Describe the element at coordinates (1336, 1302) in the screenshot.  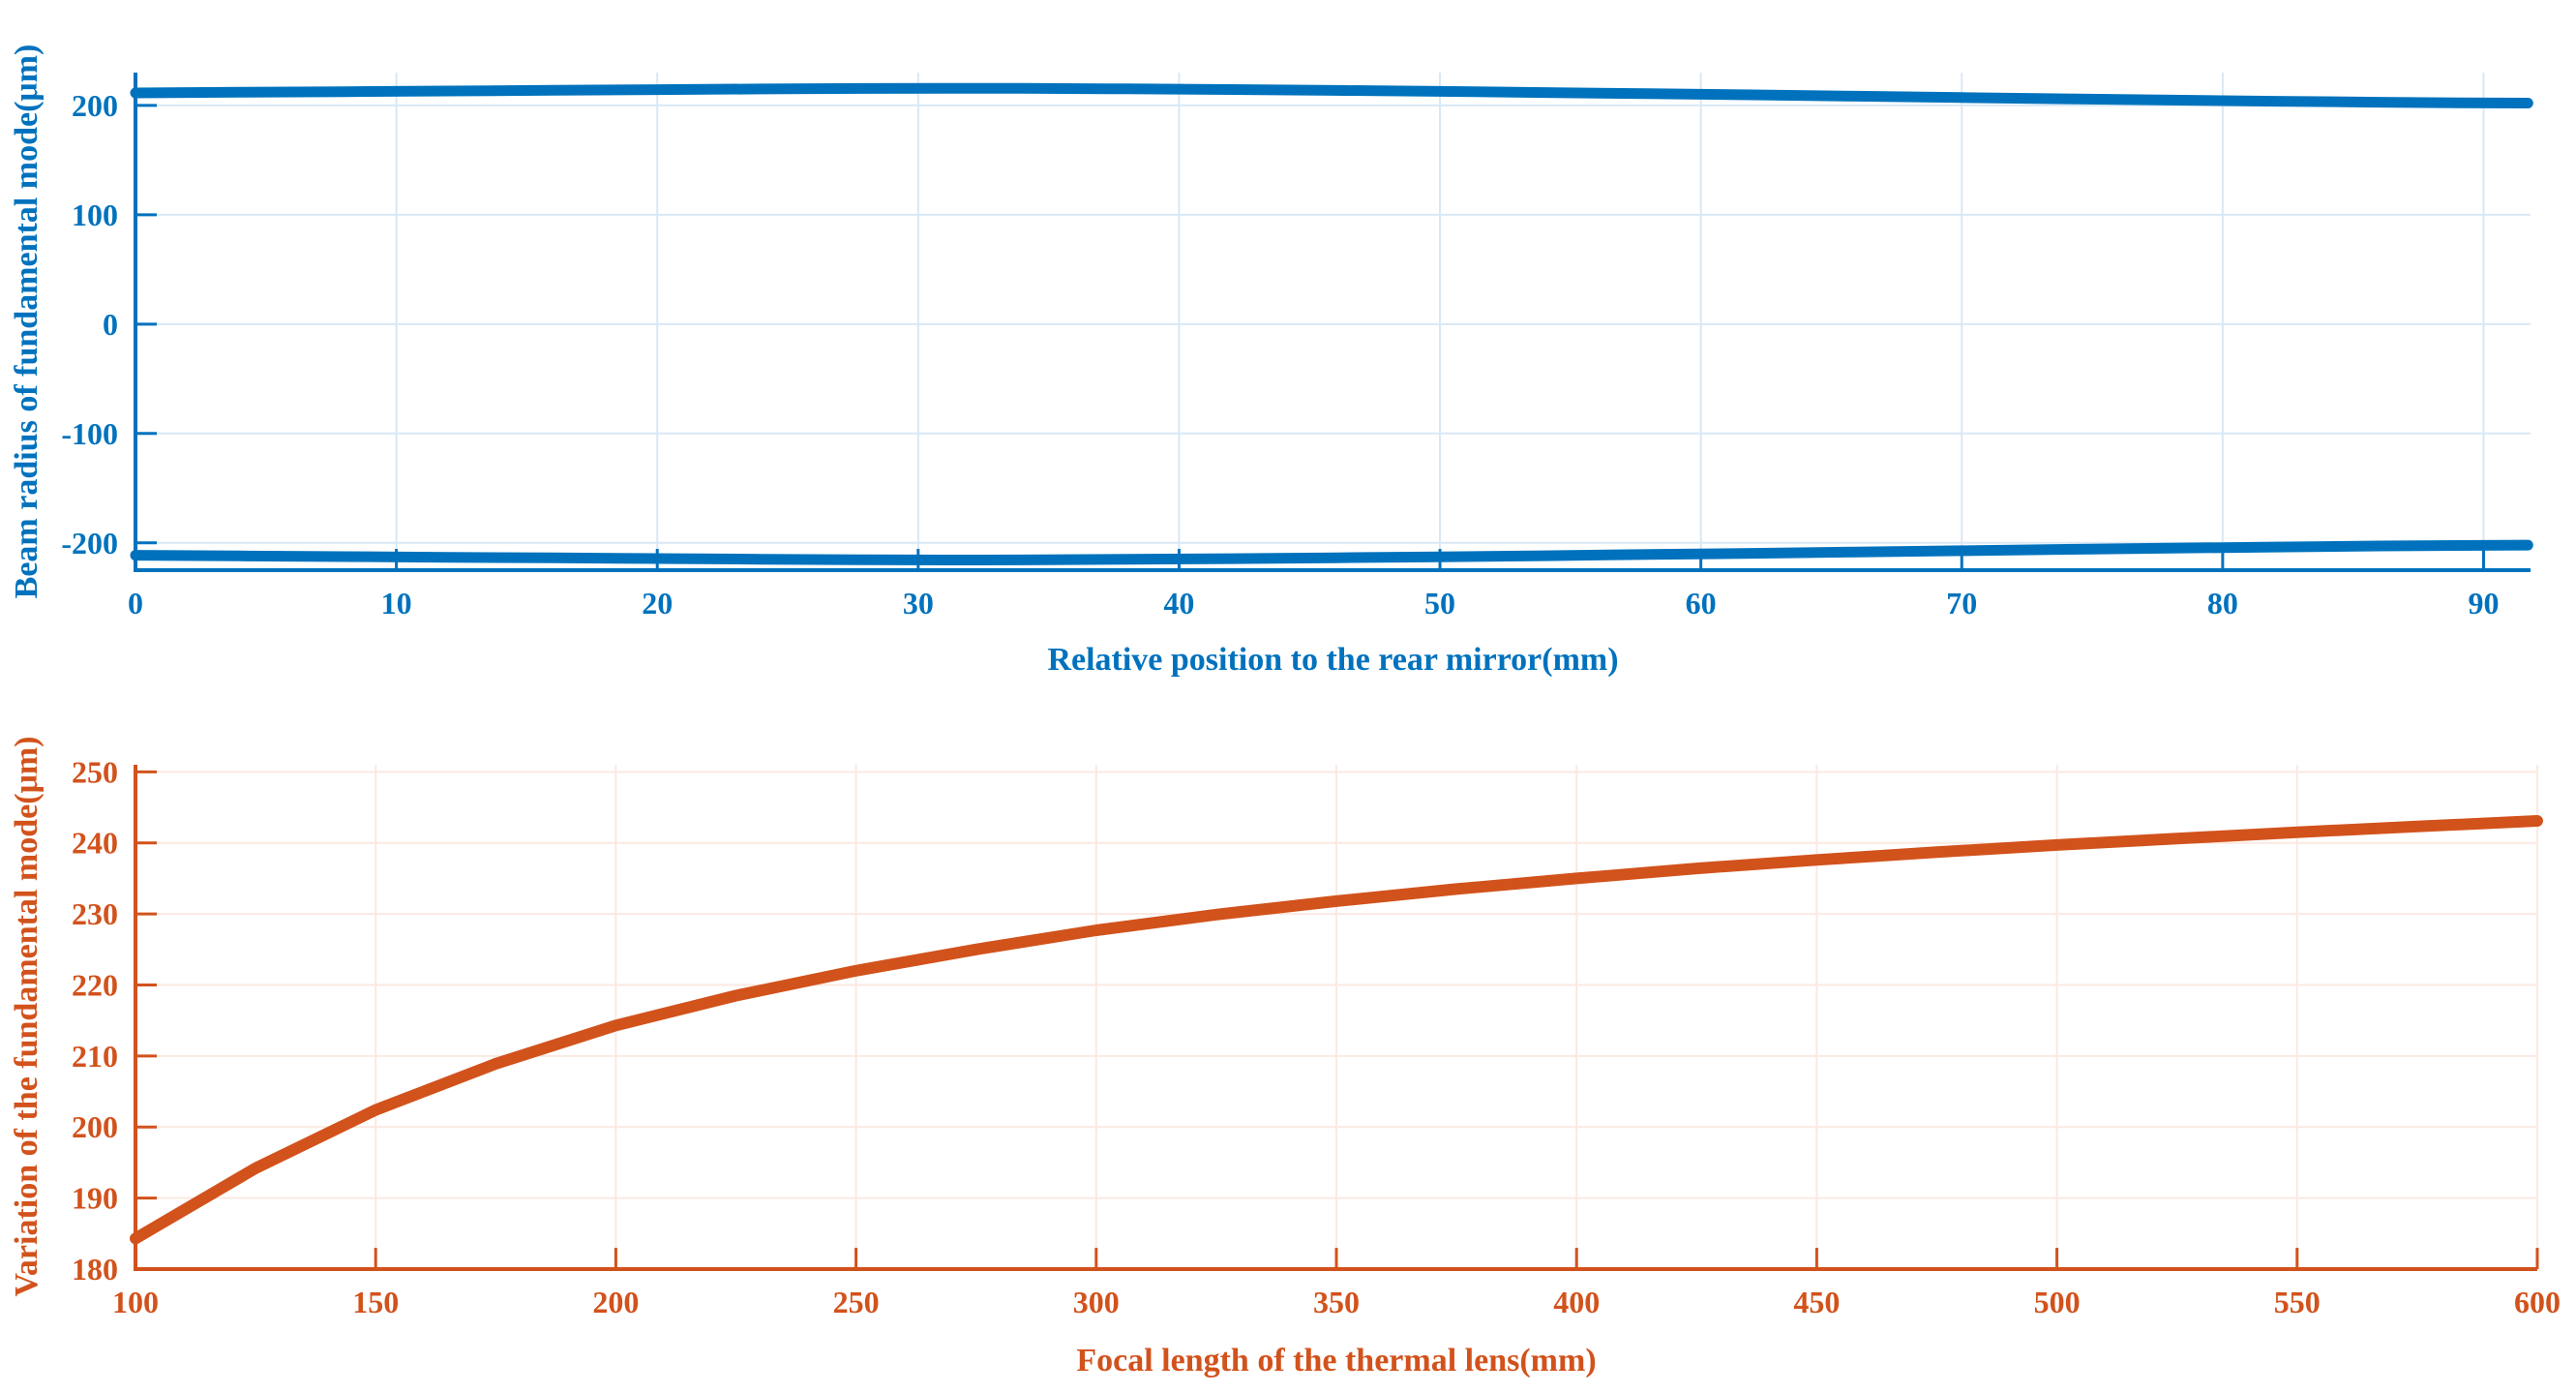
I see `x-tick-label: 350` at that location.